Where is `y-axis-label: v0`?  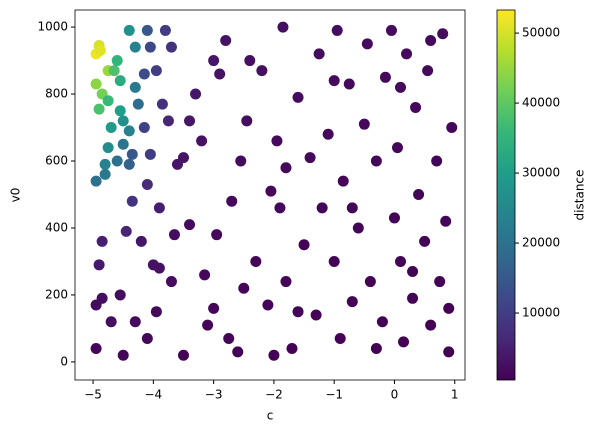 y-axis-label: v0 is located at coordinates (16, 195).